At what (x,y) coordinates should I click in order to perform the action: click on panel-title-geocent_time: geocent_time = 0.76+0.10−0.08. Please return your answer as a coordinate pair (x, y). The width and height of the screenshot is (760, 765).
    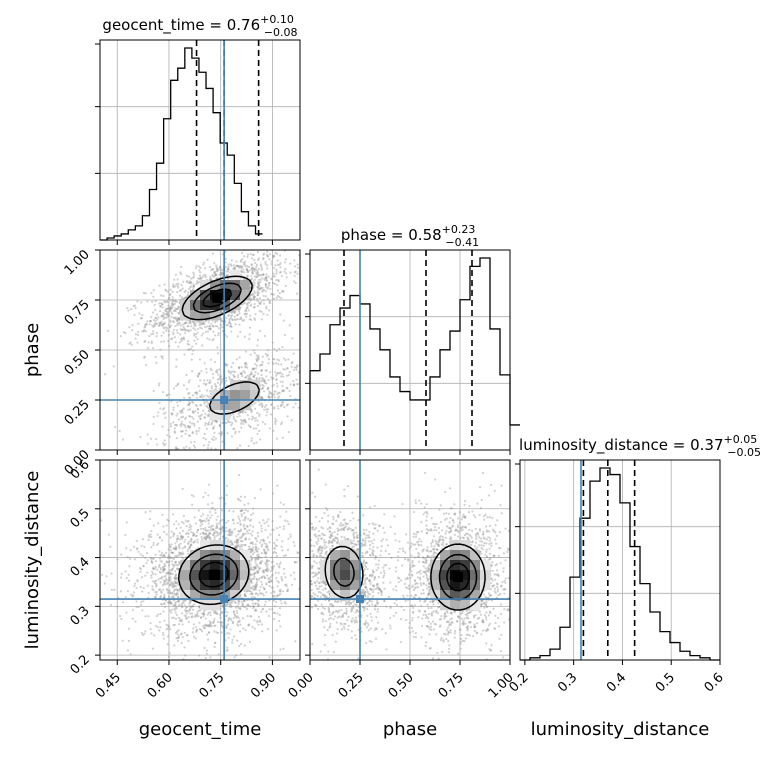
    Looking at the image, I should click on (199, 26).